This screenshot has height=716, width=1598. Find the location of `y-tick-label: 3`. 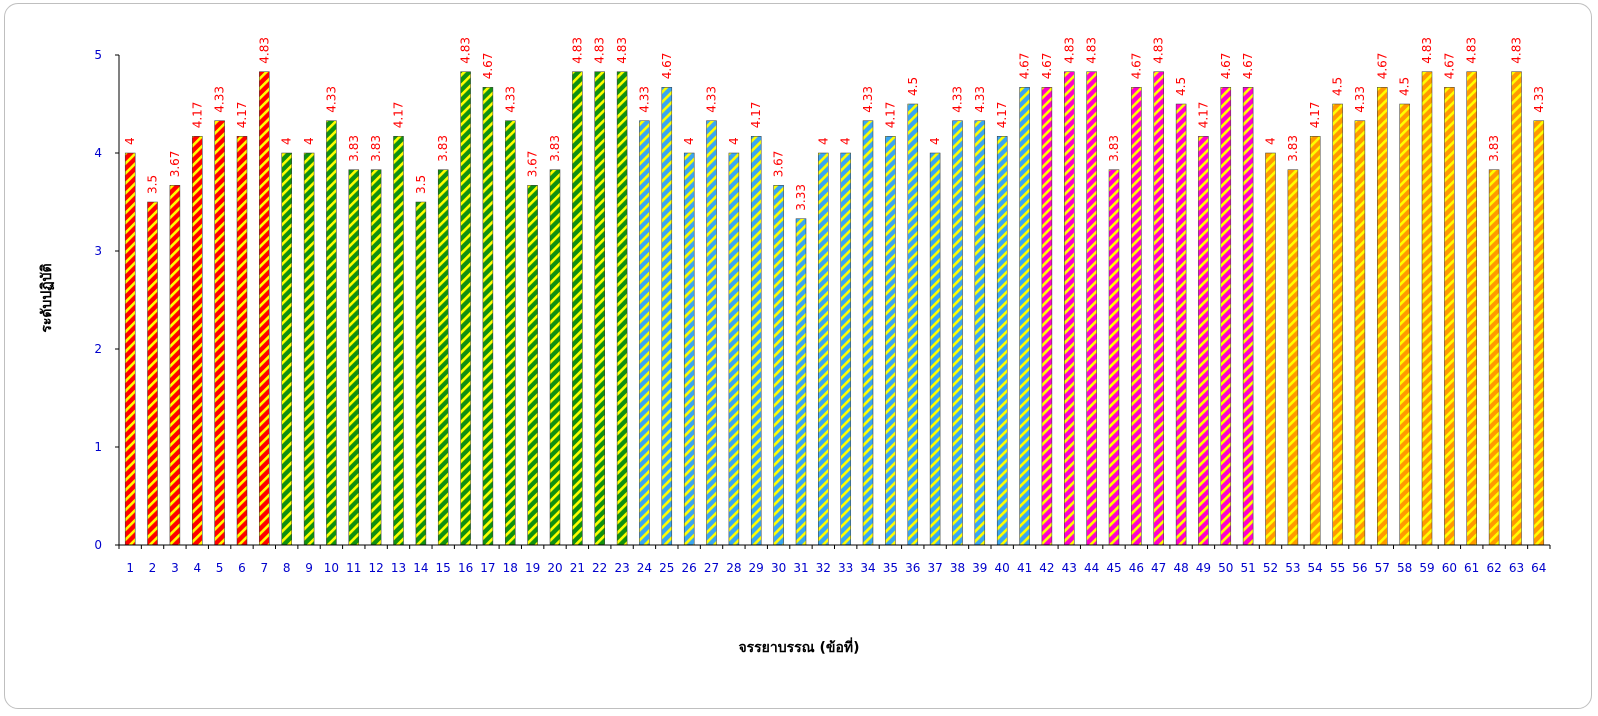

y-tick-label: 3 is located at coordinates (98, 251).